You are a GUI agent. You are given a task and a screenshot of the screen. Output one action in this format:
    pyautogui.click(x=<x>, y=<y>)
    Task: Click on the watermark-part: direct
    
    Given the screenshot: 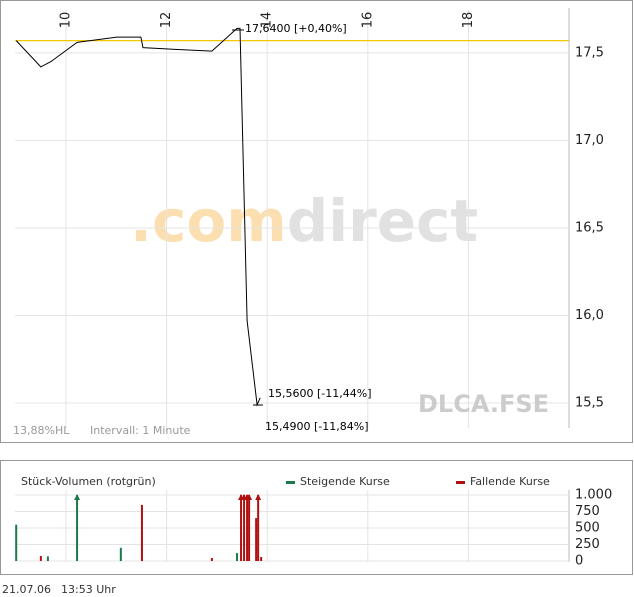 What is the action you would take?
    pyautogui.click(x=382, y=221)
    